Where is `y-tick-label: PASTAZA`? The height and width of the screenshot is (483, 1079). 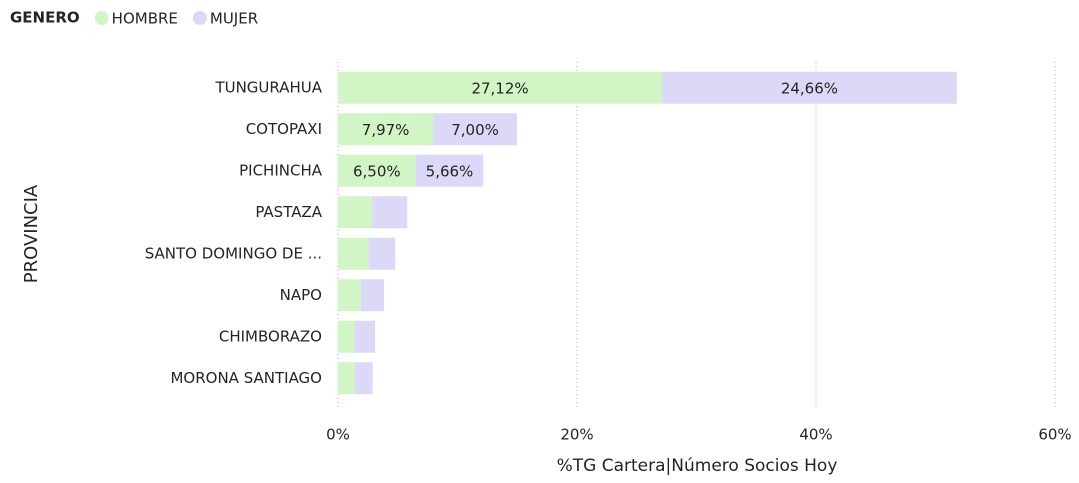 y-tick-label: PASTAZA is located at coordinates (288, 212).